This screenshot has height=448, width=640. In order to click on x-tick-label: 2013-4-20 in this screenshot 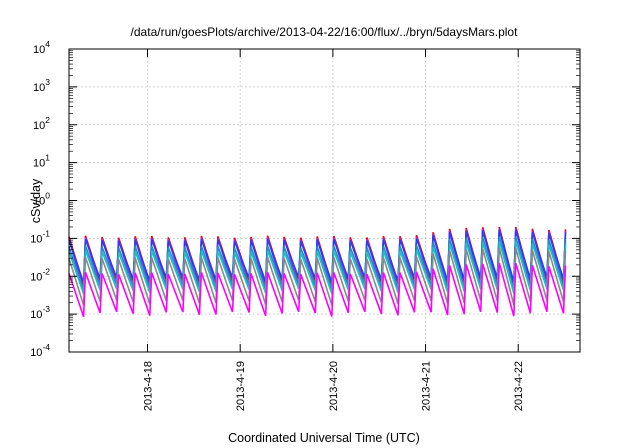, I will do `click(334, 386)`.